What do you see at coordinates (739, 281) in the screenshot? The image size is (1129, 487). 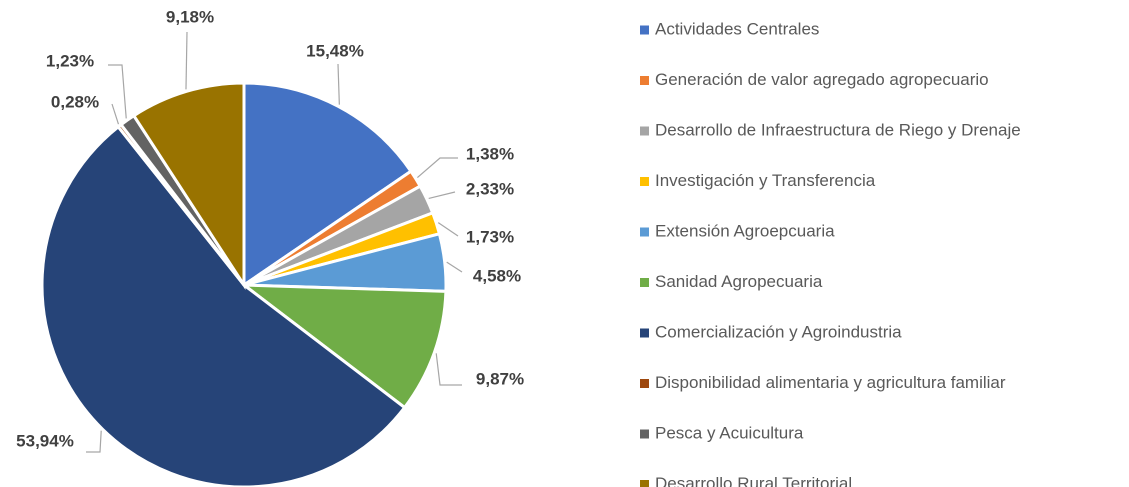 I see `legend-label: Sanidad Agropecuaria` at bounding box center [739, 281].